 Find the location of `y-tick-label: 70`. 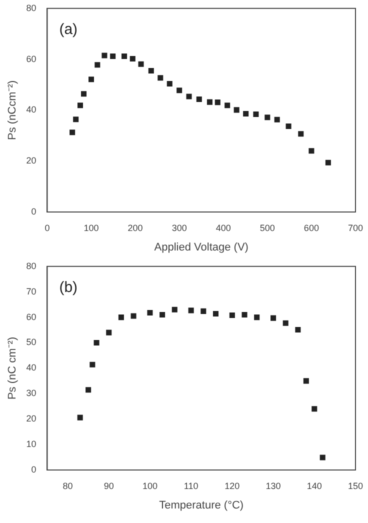

y-tick-label: 70 is located at coordinates (31, 291).